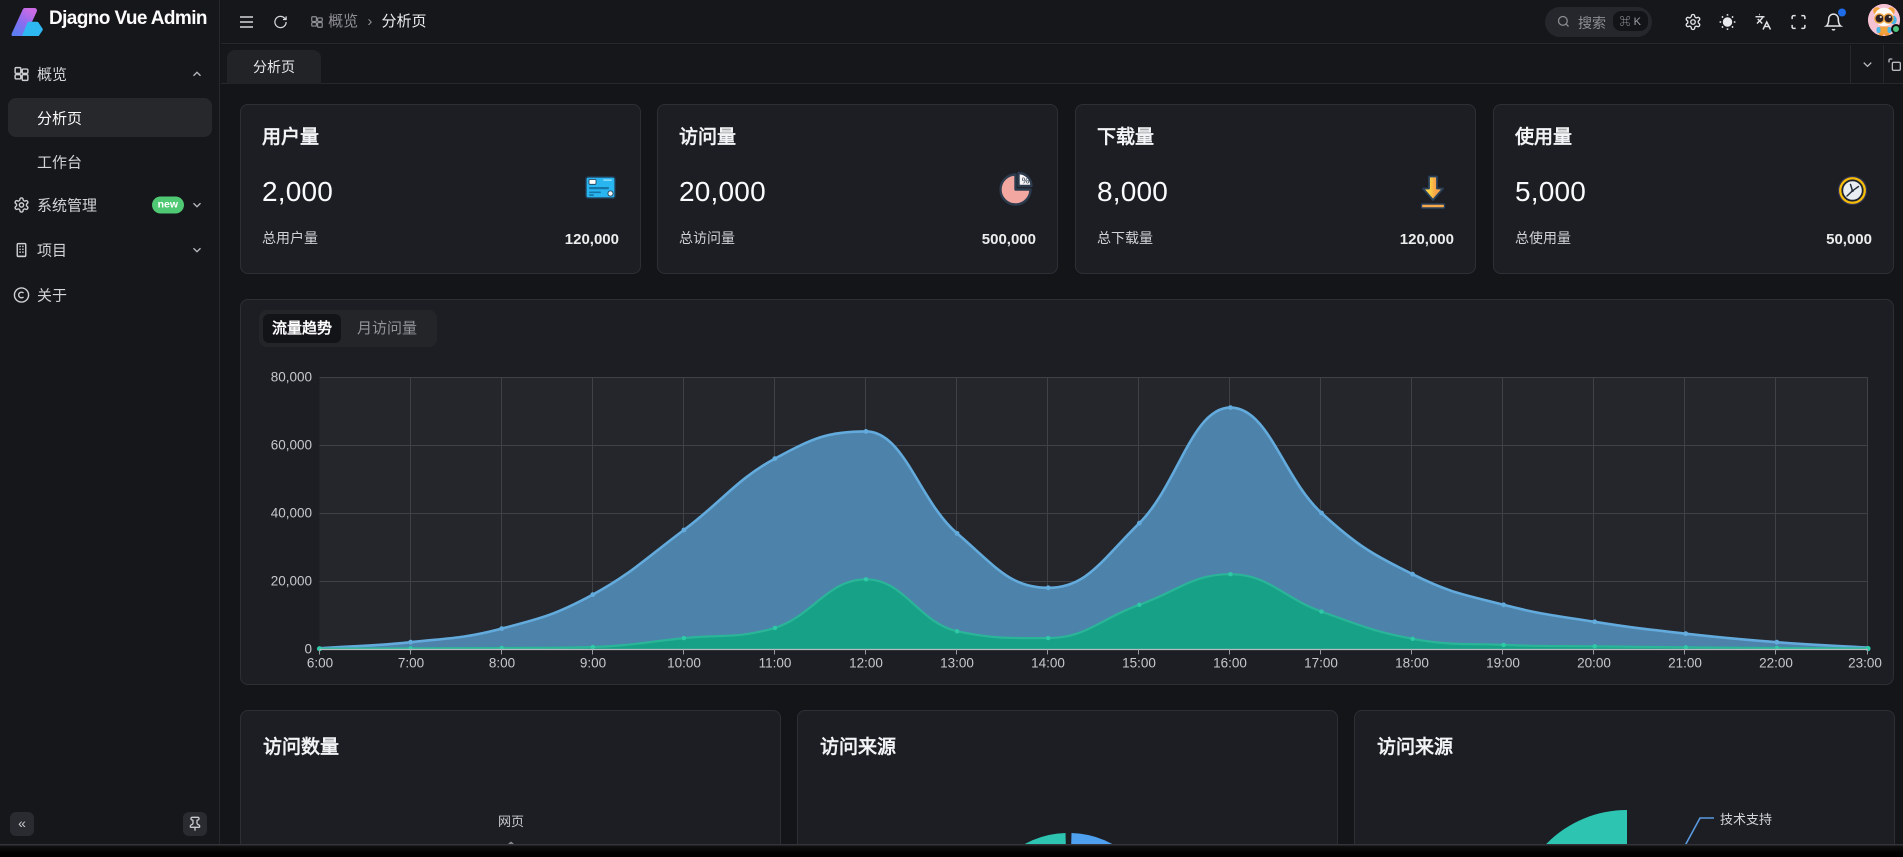 The image size is (1903, 857). Describe the element at coordinates (1230, 663) in the screenshot. I see `svg-text: 16:00` at that location.